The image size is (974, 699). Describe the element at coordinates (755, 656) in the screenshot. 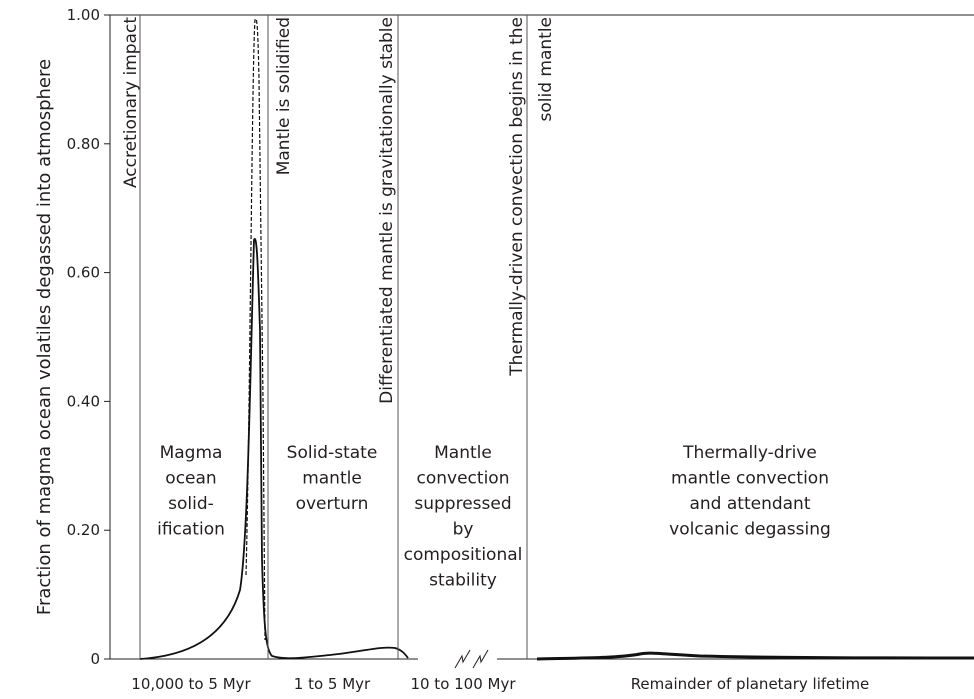

I see `volcanic-degassing-curve` at that location.